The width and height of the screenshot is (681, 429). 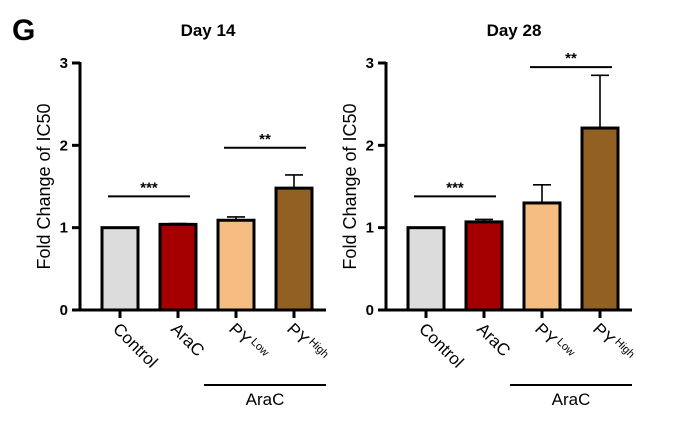 I want to click on chart-title: Day 14, so click(x=208, y=30).